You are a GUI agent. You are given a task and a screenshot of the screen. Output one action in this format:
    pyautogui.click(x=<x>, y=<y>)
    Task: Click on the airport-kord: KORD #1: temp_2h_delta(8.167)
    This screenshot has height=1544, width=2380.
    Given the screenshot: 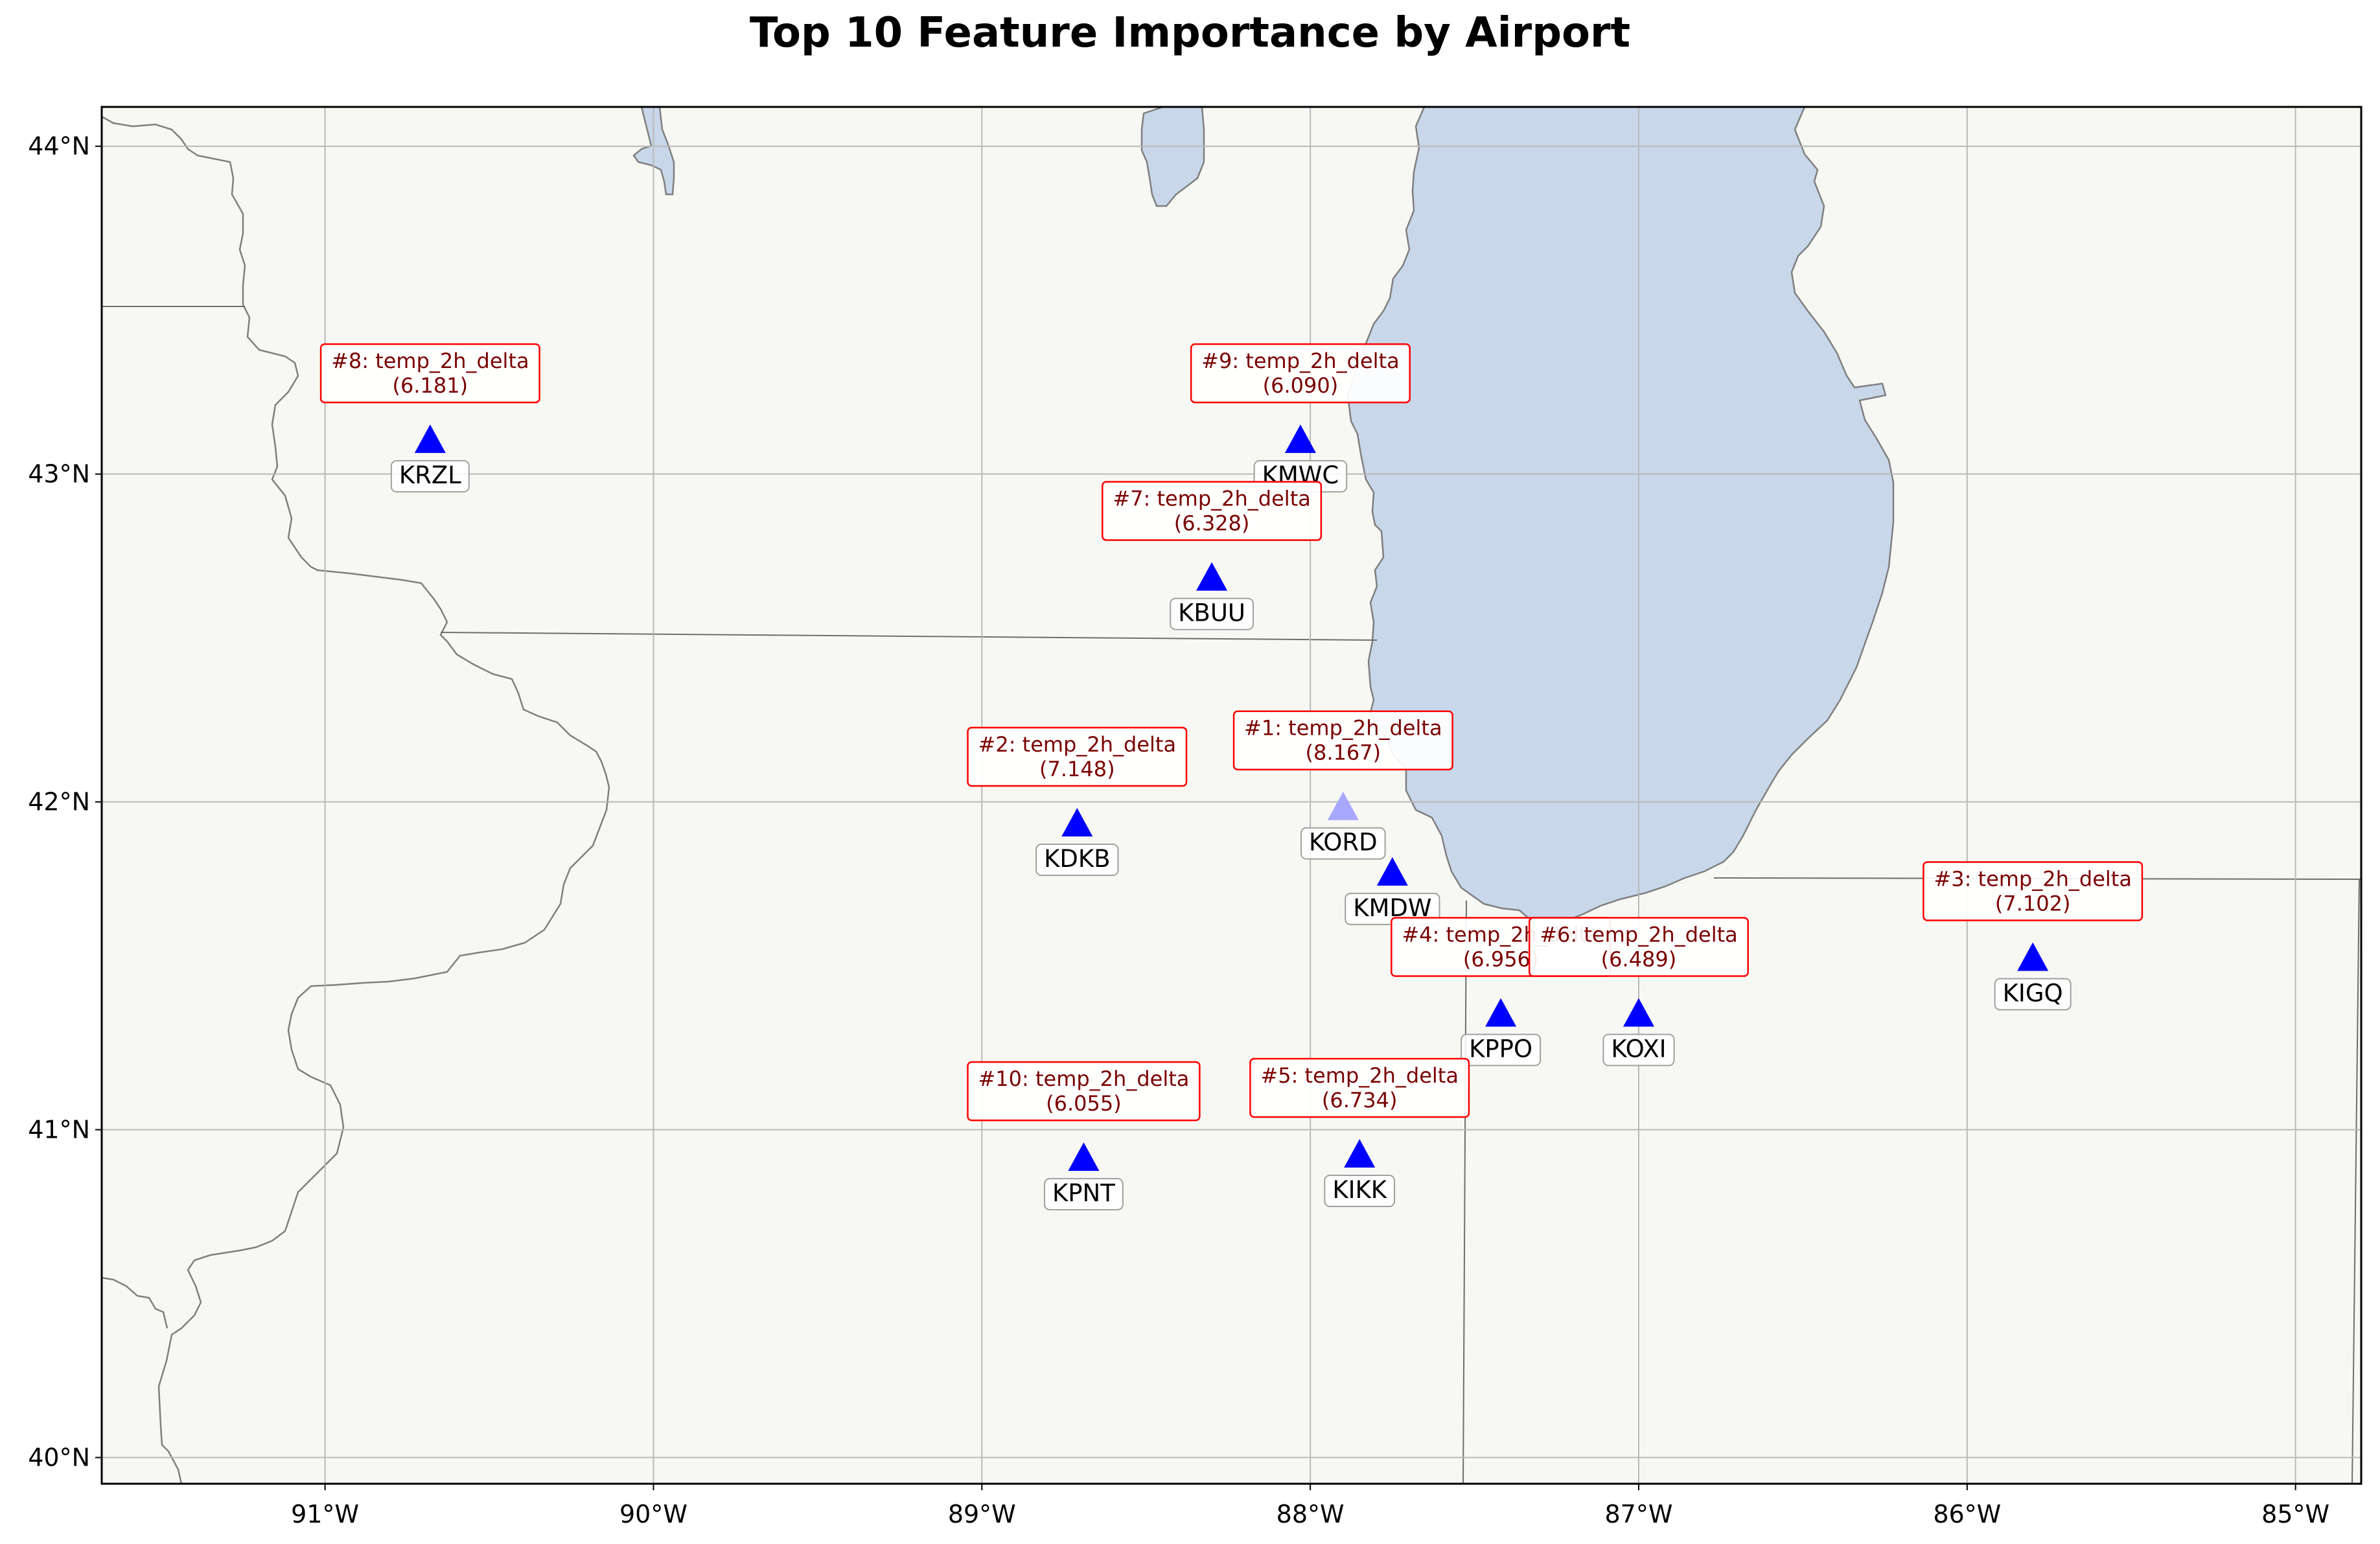 What is the action you would take?
    pyautogui.click(x=1343, y=785)
    